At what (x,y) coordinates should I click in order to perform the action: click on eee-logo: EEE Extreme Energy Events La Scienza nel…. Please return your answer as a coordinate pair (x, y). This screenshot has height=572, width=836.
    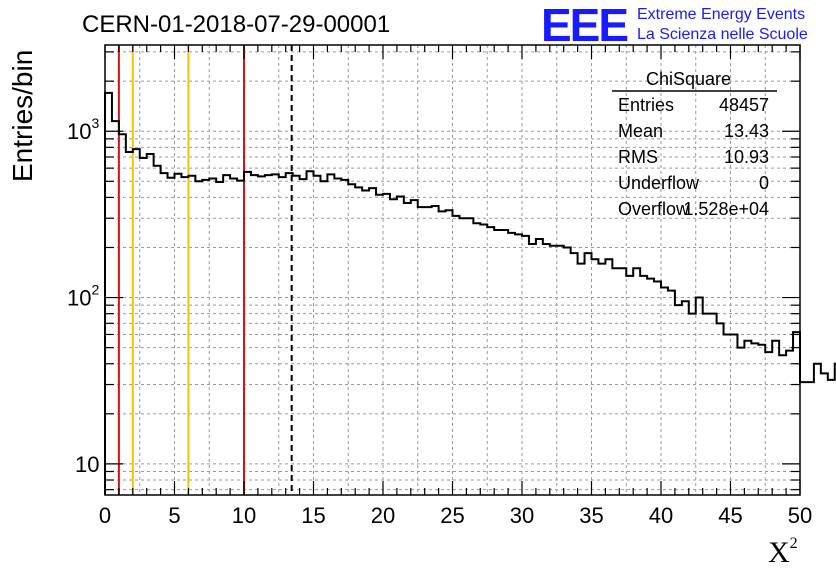
    Looking at the image, I should click on (674, 25).